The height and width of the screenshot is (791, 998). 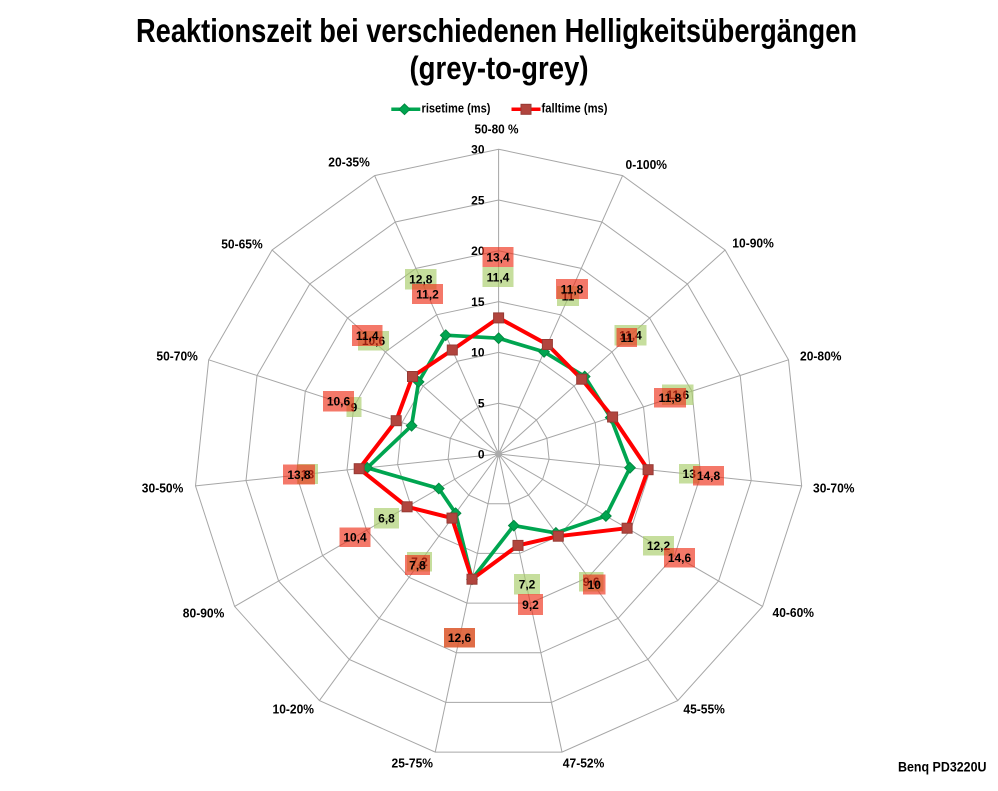 I want to click on svg-text: 20-80%, so click(x=821, y=356).